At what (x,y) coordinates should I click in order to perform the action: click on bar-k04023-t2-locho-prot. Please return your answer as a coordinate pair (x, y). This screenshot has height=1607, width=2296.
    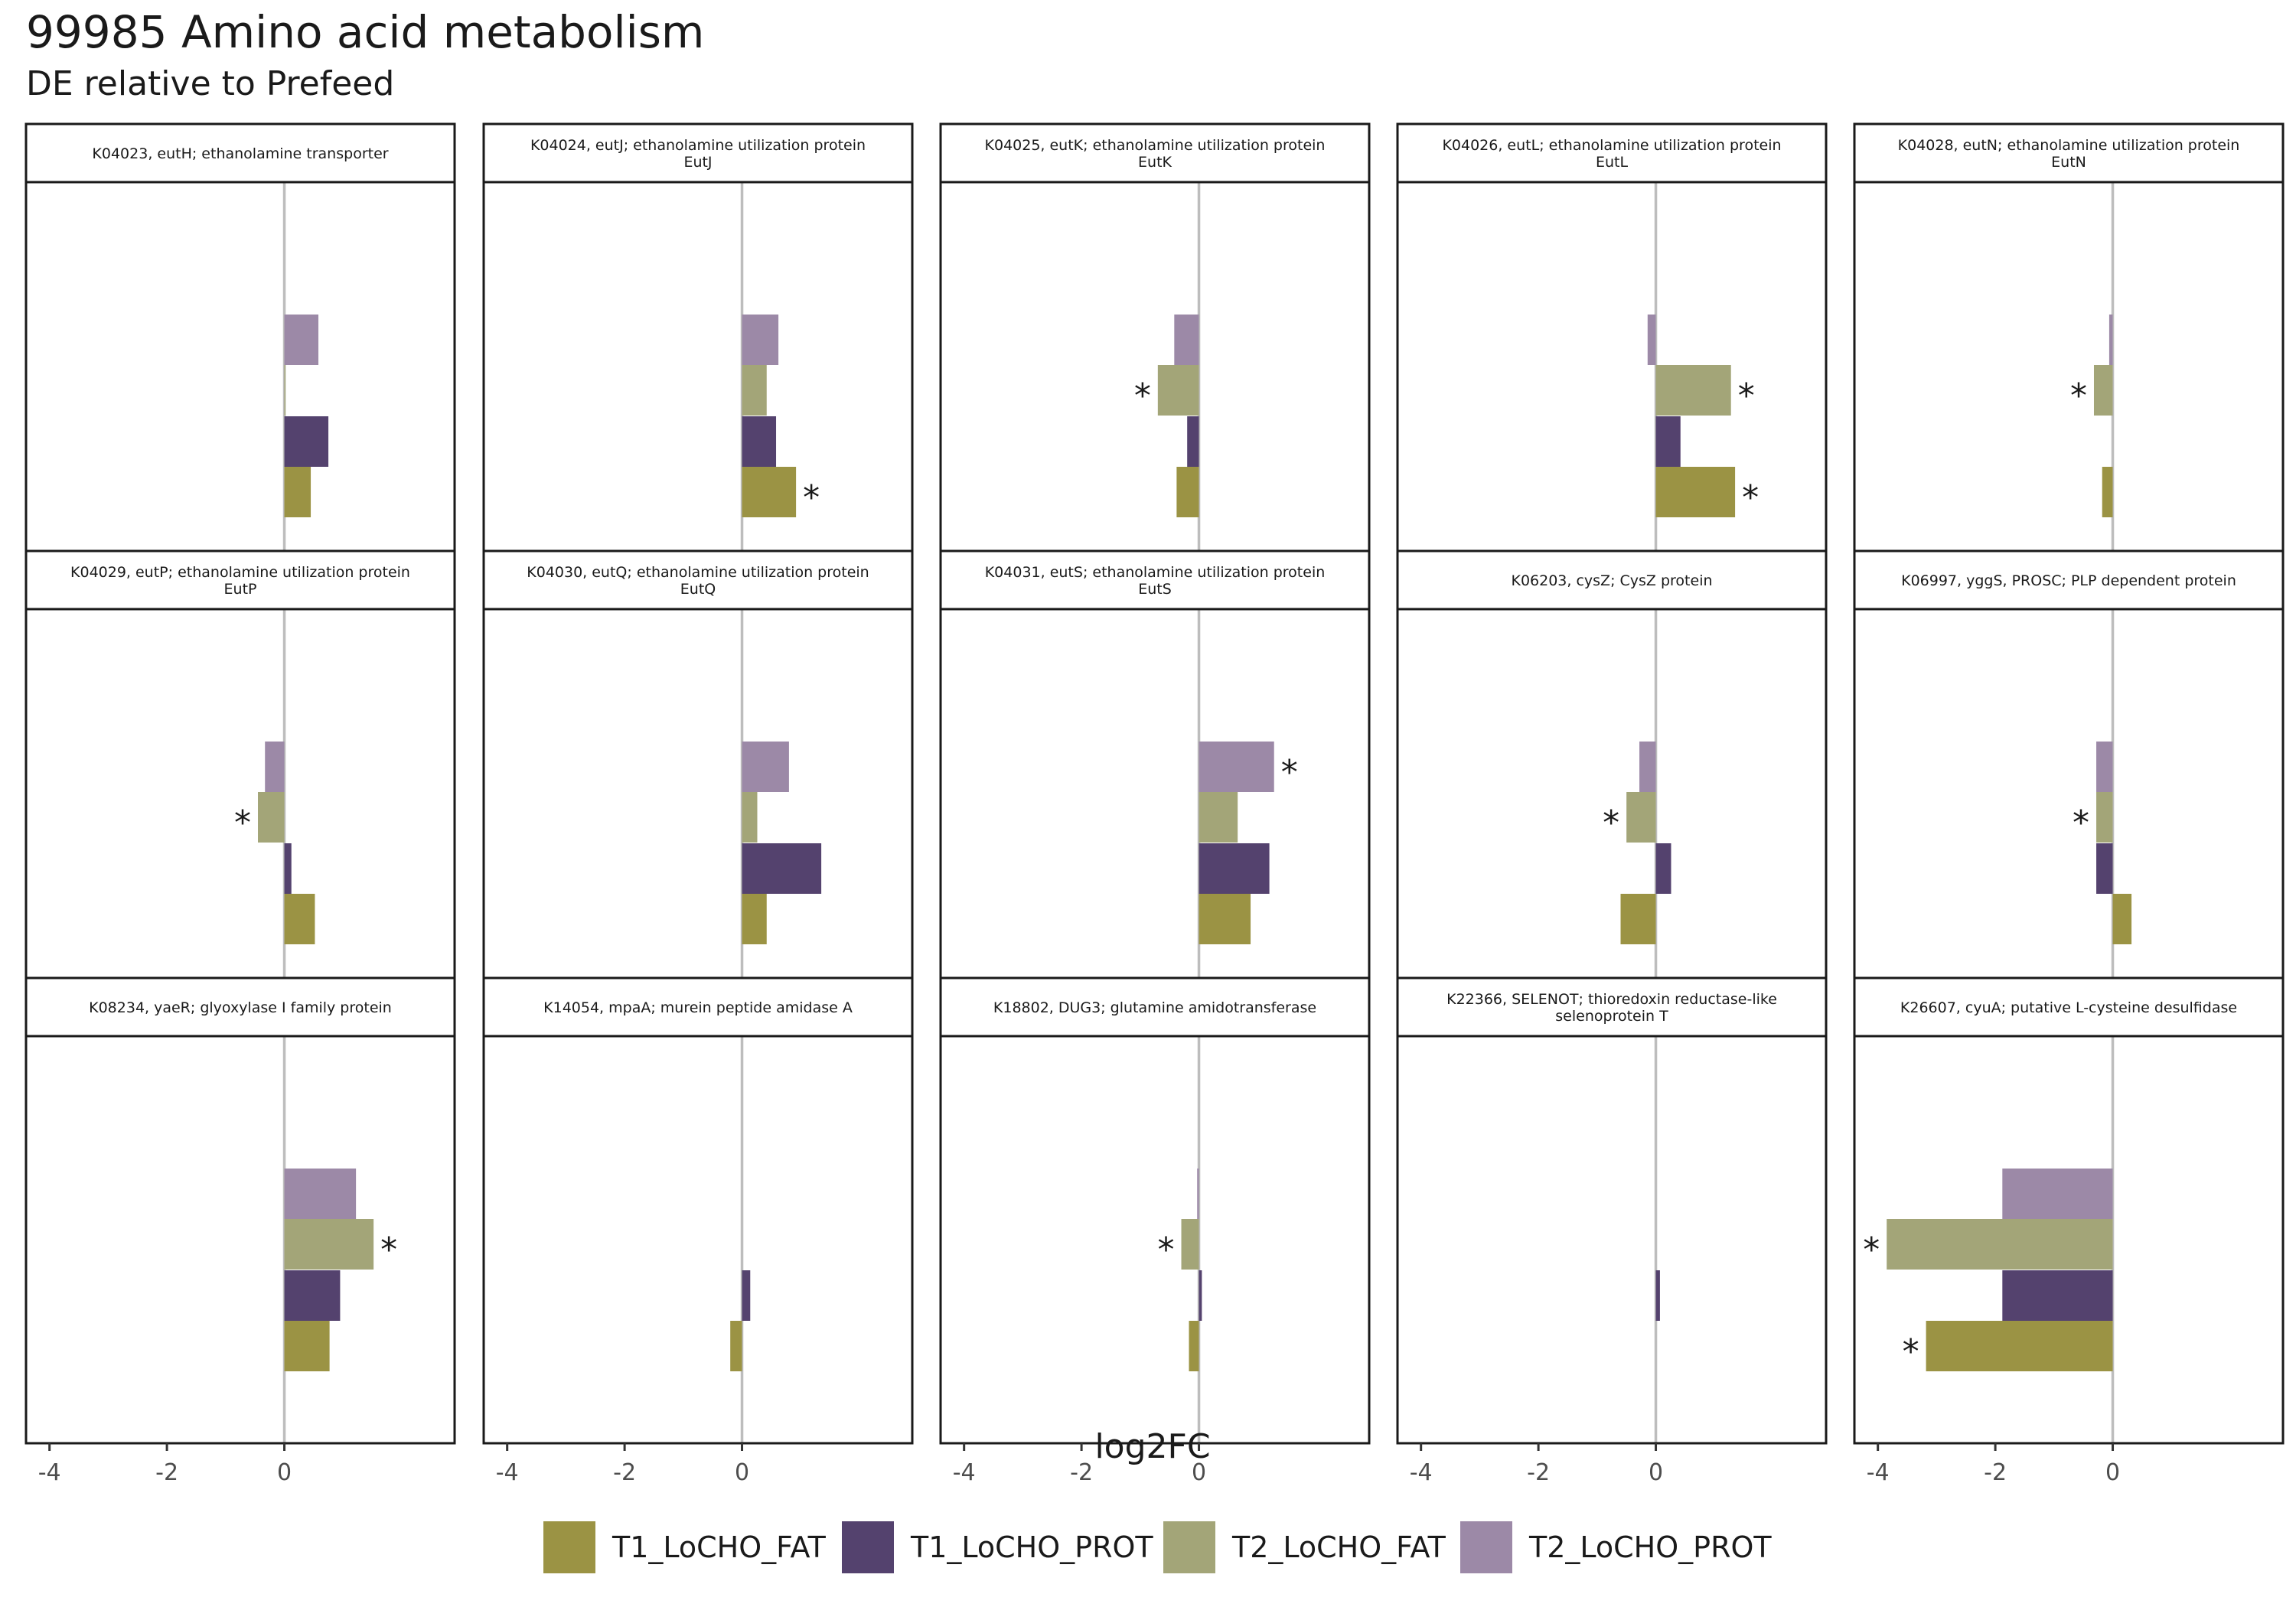
    Looking at the image, I should click on (301, 340).